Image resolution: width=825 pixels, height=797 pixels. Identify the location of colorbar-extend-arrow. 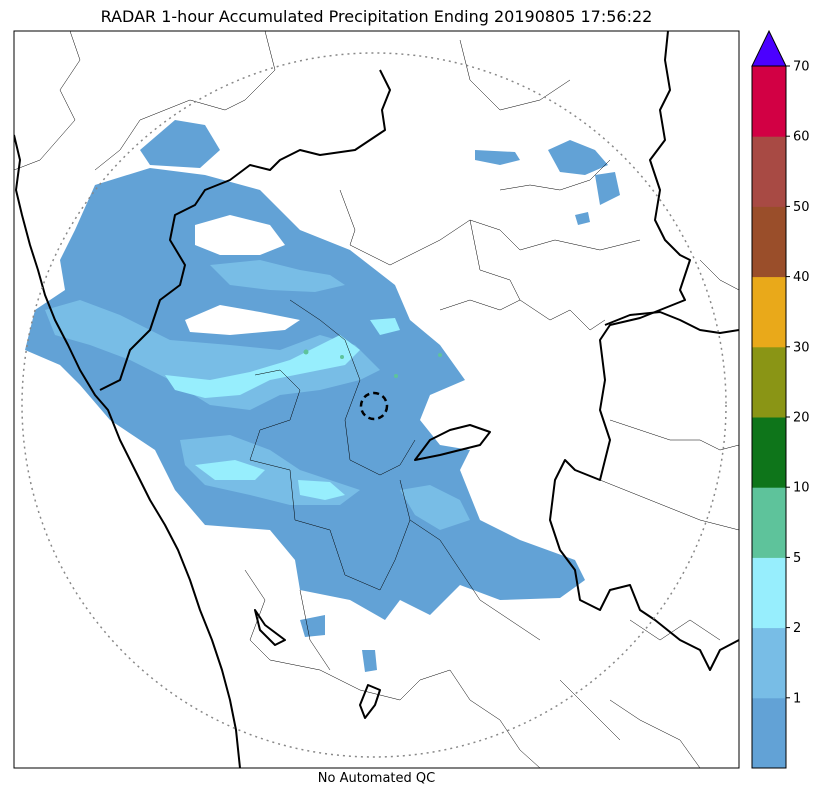
(769, 48).